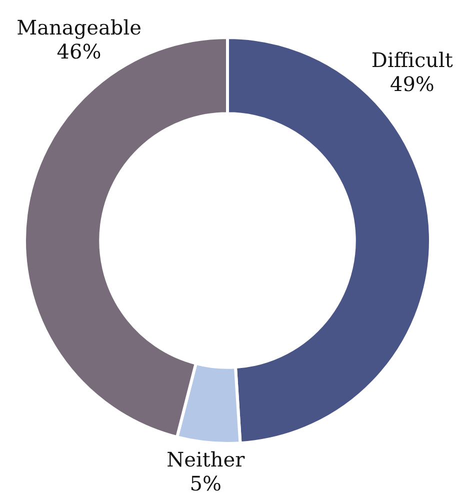 The width and height of the screenshot is (458, 499). I want to click on slice-label: Manageable, so click(79, 27).